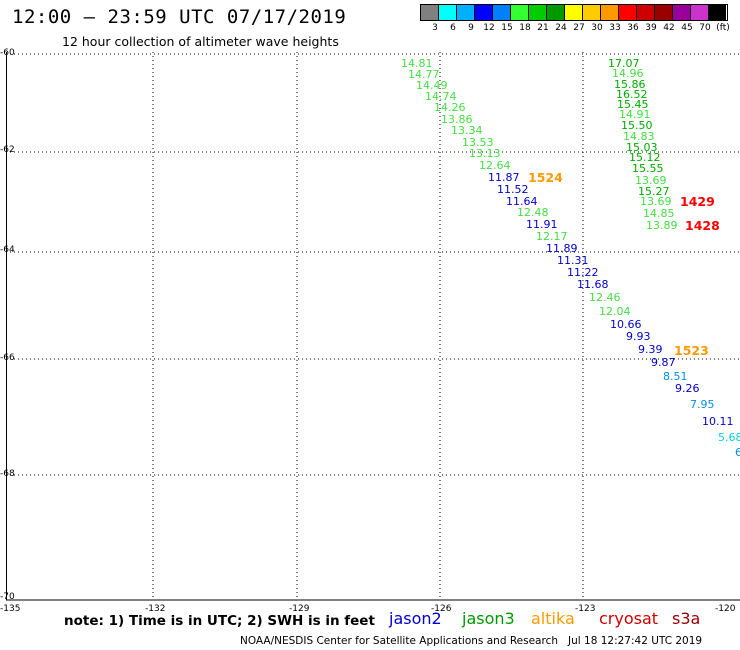 Image resolution: width=740 pixels, height=650 pixels. I want to click on timestamp-text: Jul 18 12:27:42 UTC 2019, so click(635, 641).